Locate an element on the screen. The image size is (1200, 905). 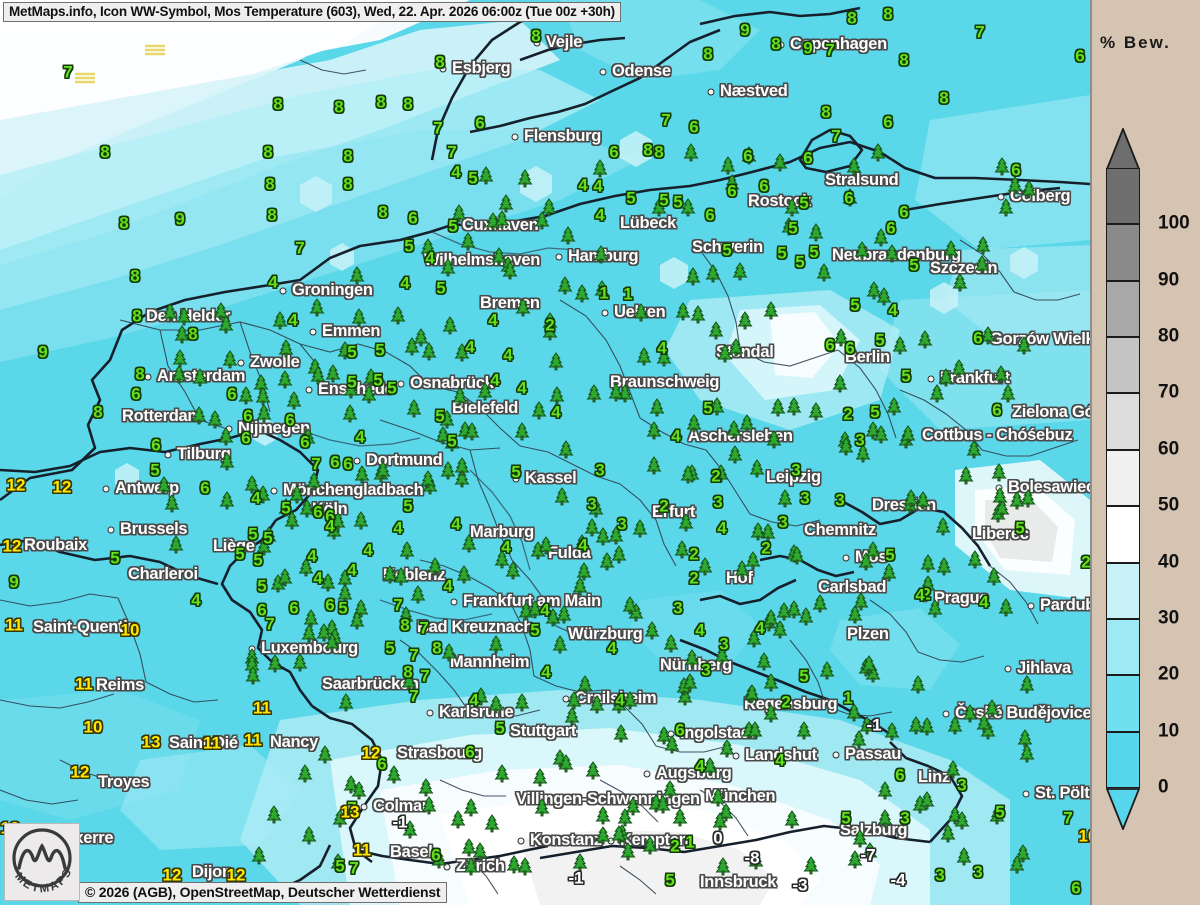
city-label: Liberec is located at coordinates (1000, 534).